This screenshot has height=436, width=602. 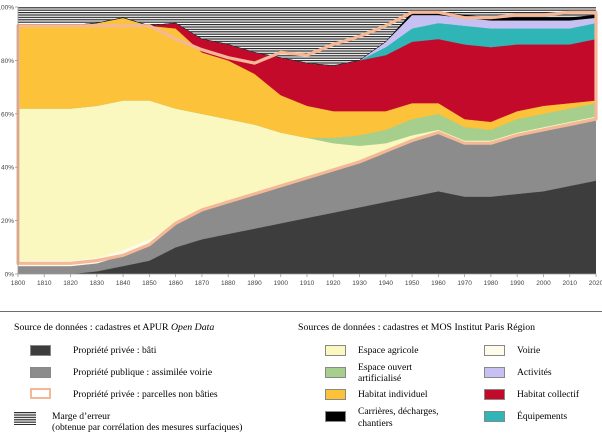 I want to click on legend-divider, so click(x=301, y=311).